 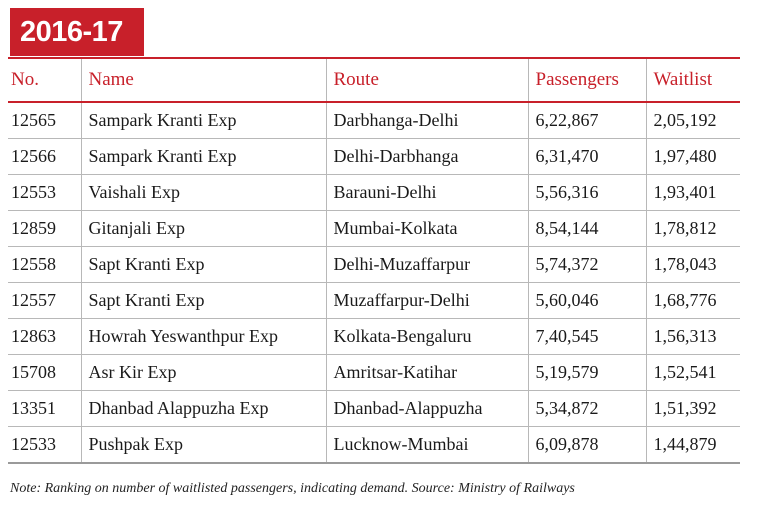 I want to click on cell-waitlist: 1,51,392, so click(x=692, y=408).